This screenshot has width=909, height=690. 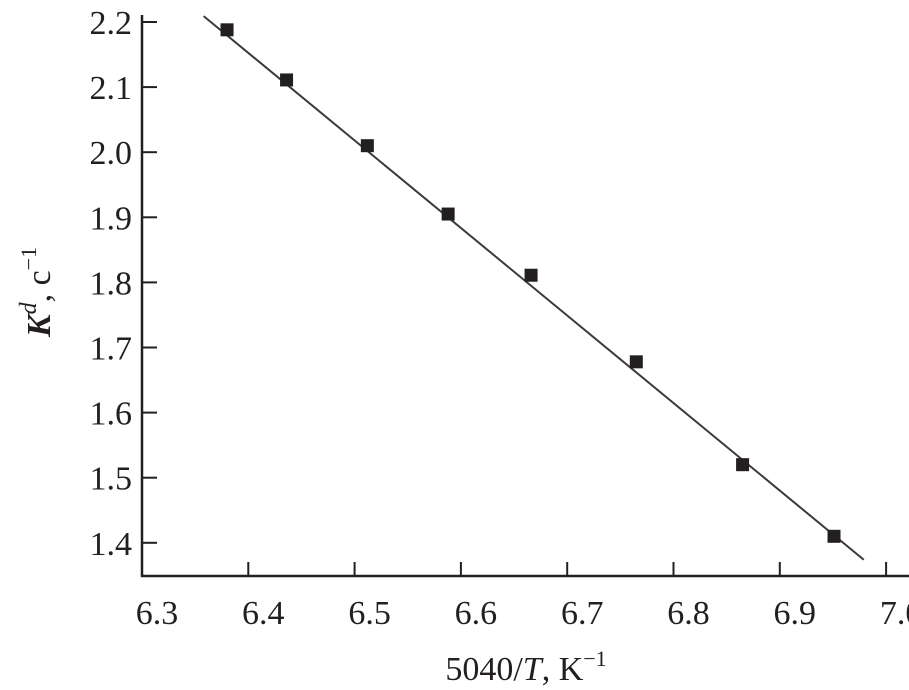 What do you see at coordinates (111, 414) in the screenshot?
I see `y-tick-label: 1.6` at bounding box center [111, 414].